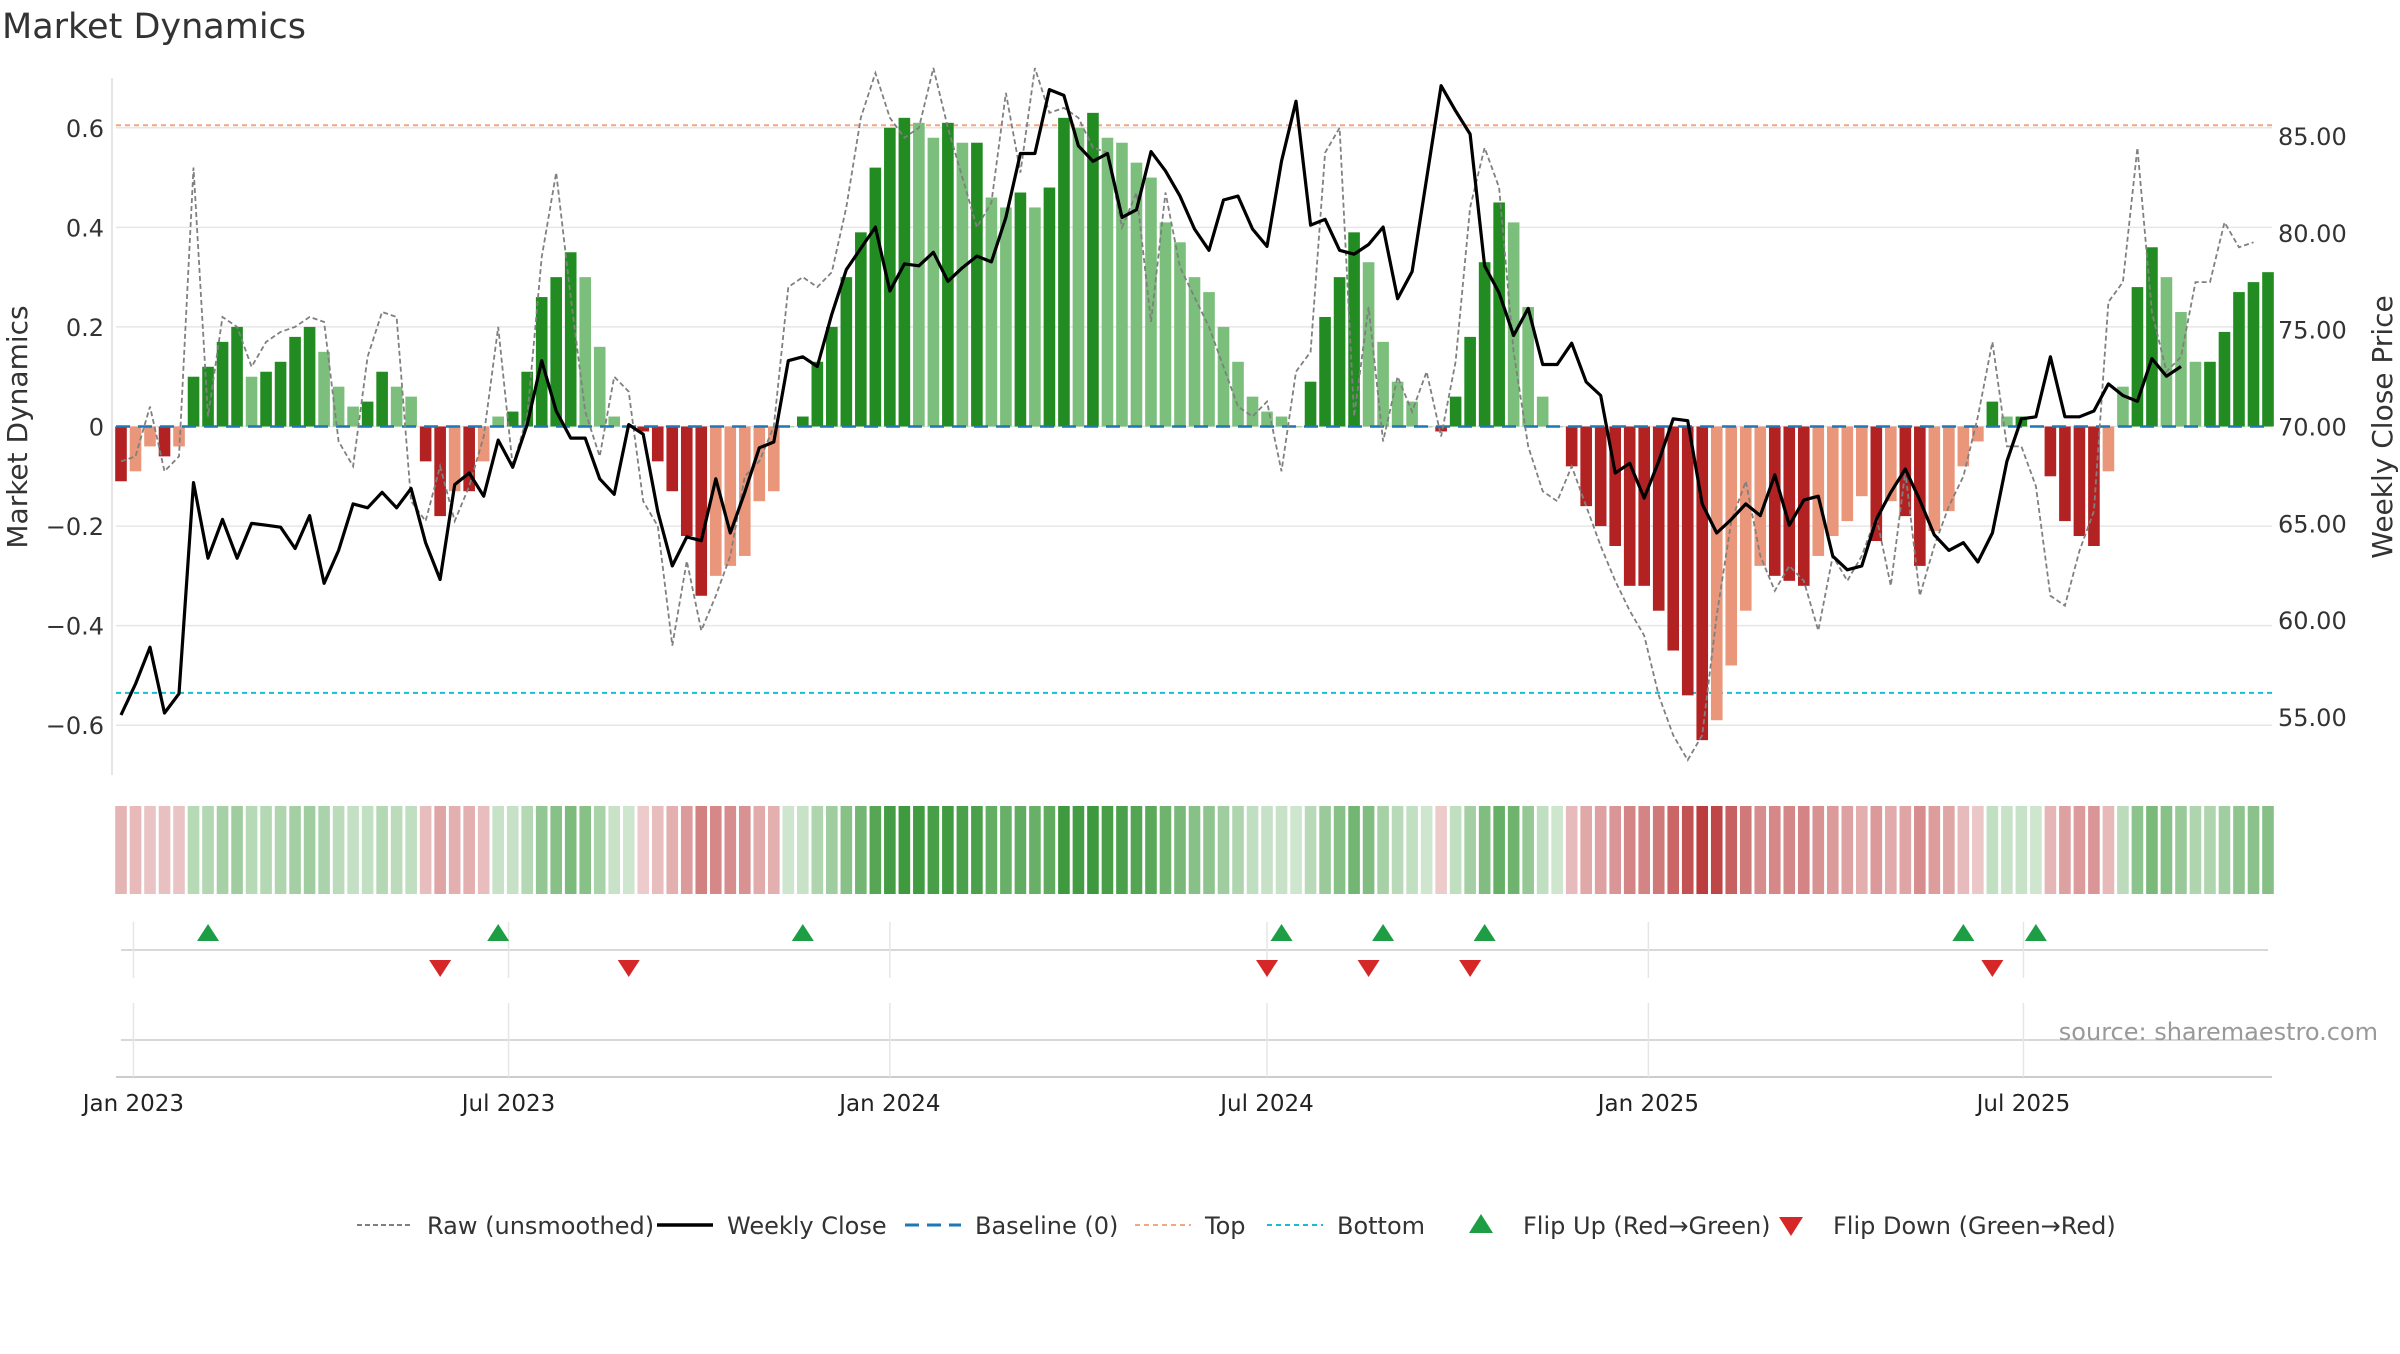 The width and height of the screenshot is (2400, 1354). Describe the element at coordinates (1046, 1226) in the screenshot. I see `legend-label: Baseline (0)` at that location.